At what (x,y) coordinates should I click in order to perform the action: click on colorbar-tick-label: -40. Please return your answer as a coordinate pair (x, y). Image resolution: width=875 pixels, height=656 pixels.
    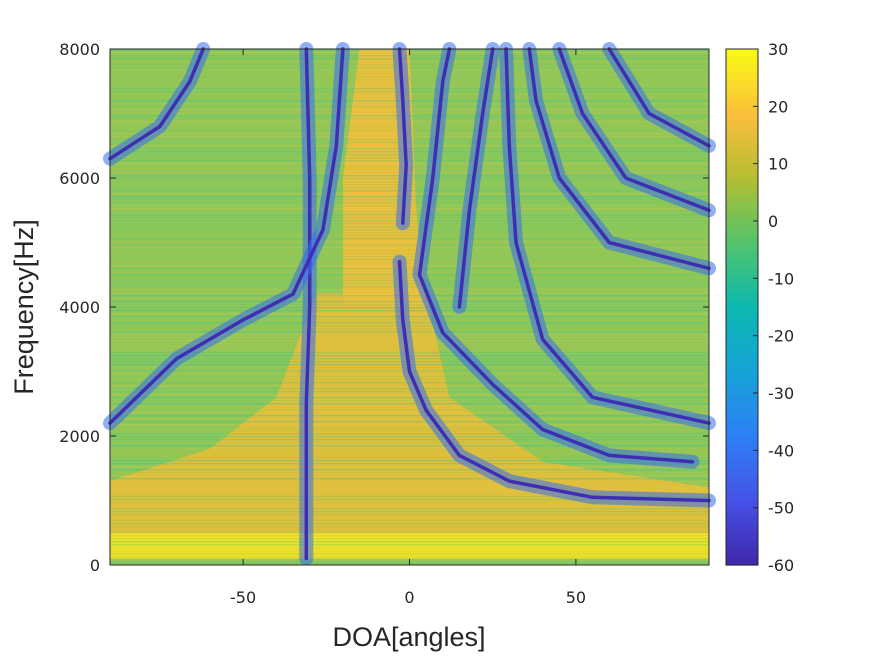
    Looking at the image, I should click on (781, 450).